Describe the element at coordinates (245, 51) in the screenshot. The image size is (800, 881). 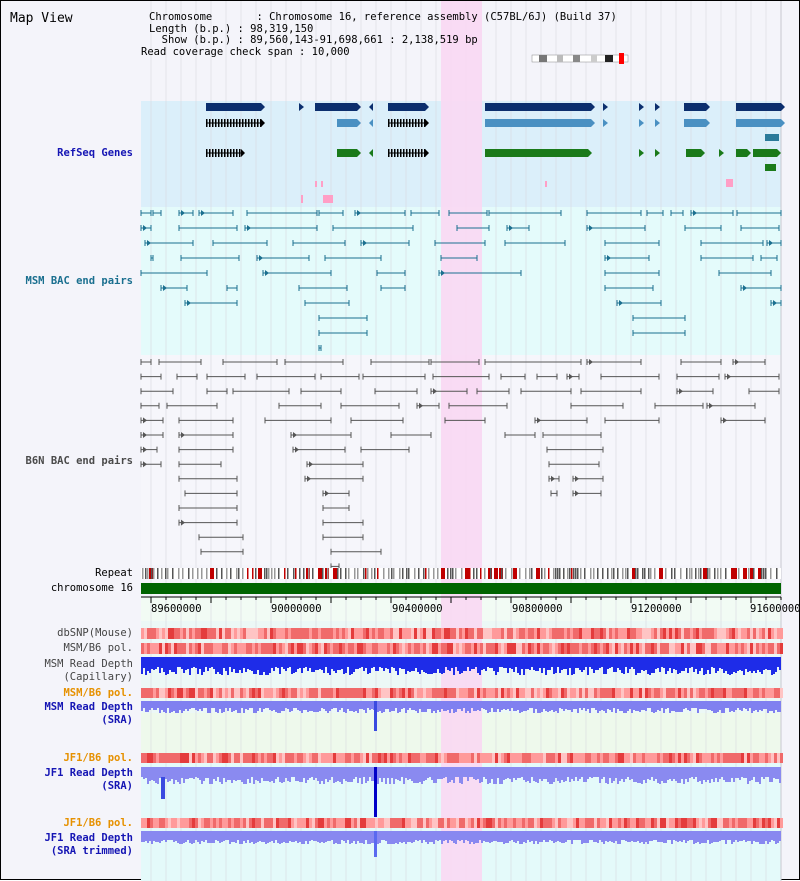
I see `coverage-span-line: Read coverage check span : 10,000` at that location.